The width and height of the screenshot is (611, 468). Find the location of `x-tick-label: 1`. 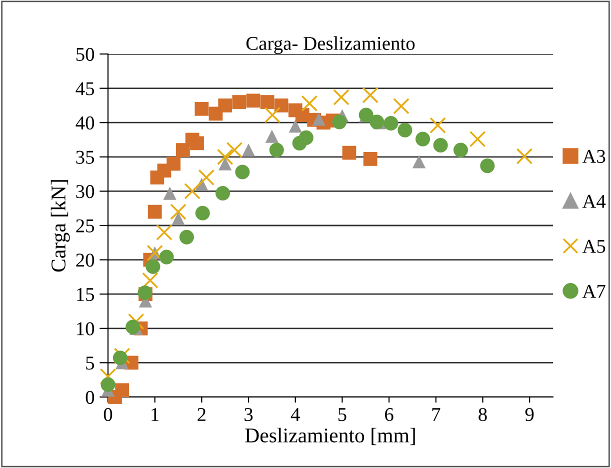

x-tick-label: 1 is located at coordinates (155, 414).